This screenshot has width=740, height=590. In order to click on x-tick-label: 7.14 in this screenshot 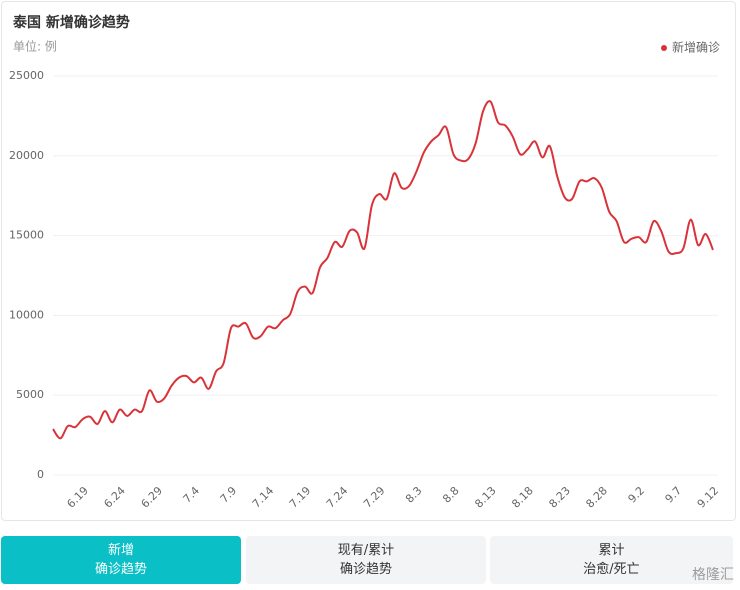, I will do `click(263, 497)`.